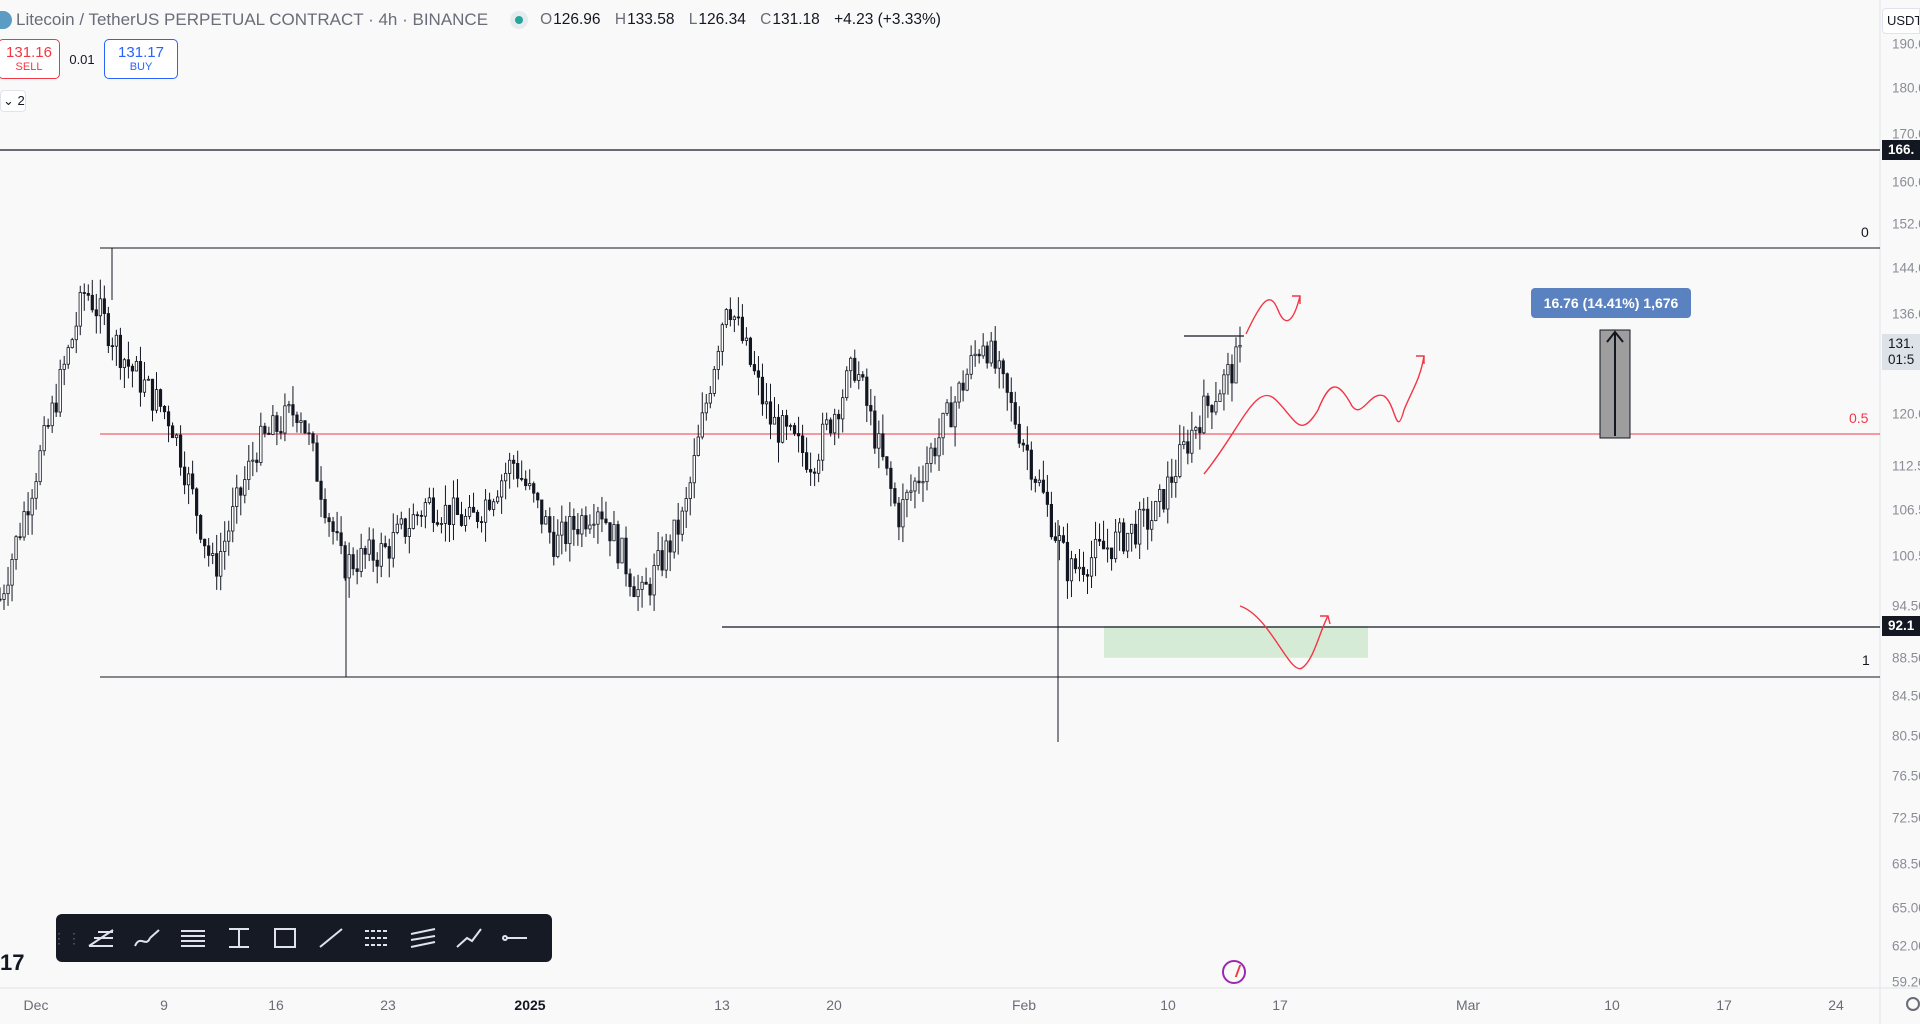  What do you see at coordinates (141, 59) in the screenshot?
I see `buy-button: 131.17 BUY` at bounding box center [141, 59].